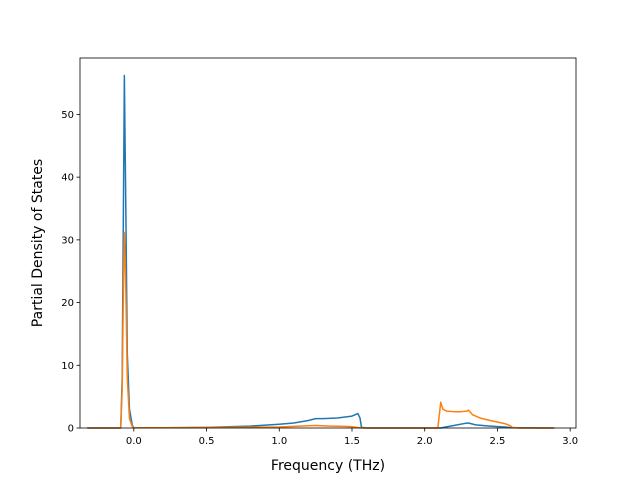 The height and width of the screenshot is (484, 640). I want to click on x-tick-label: 1.5, so click(352, 441).